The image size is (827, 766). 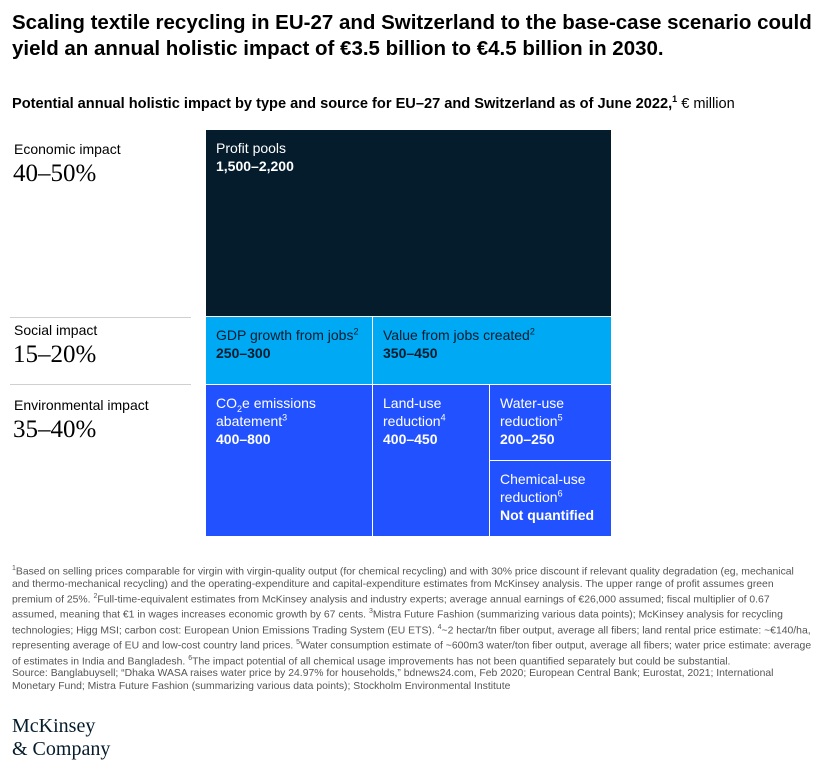 I want to click on environmental-impact-share: 35–40%, so click(x=55, y=429).